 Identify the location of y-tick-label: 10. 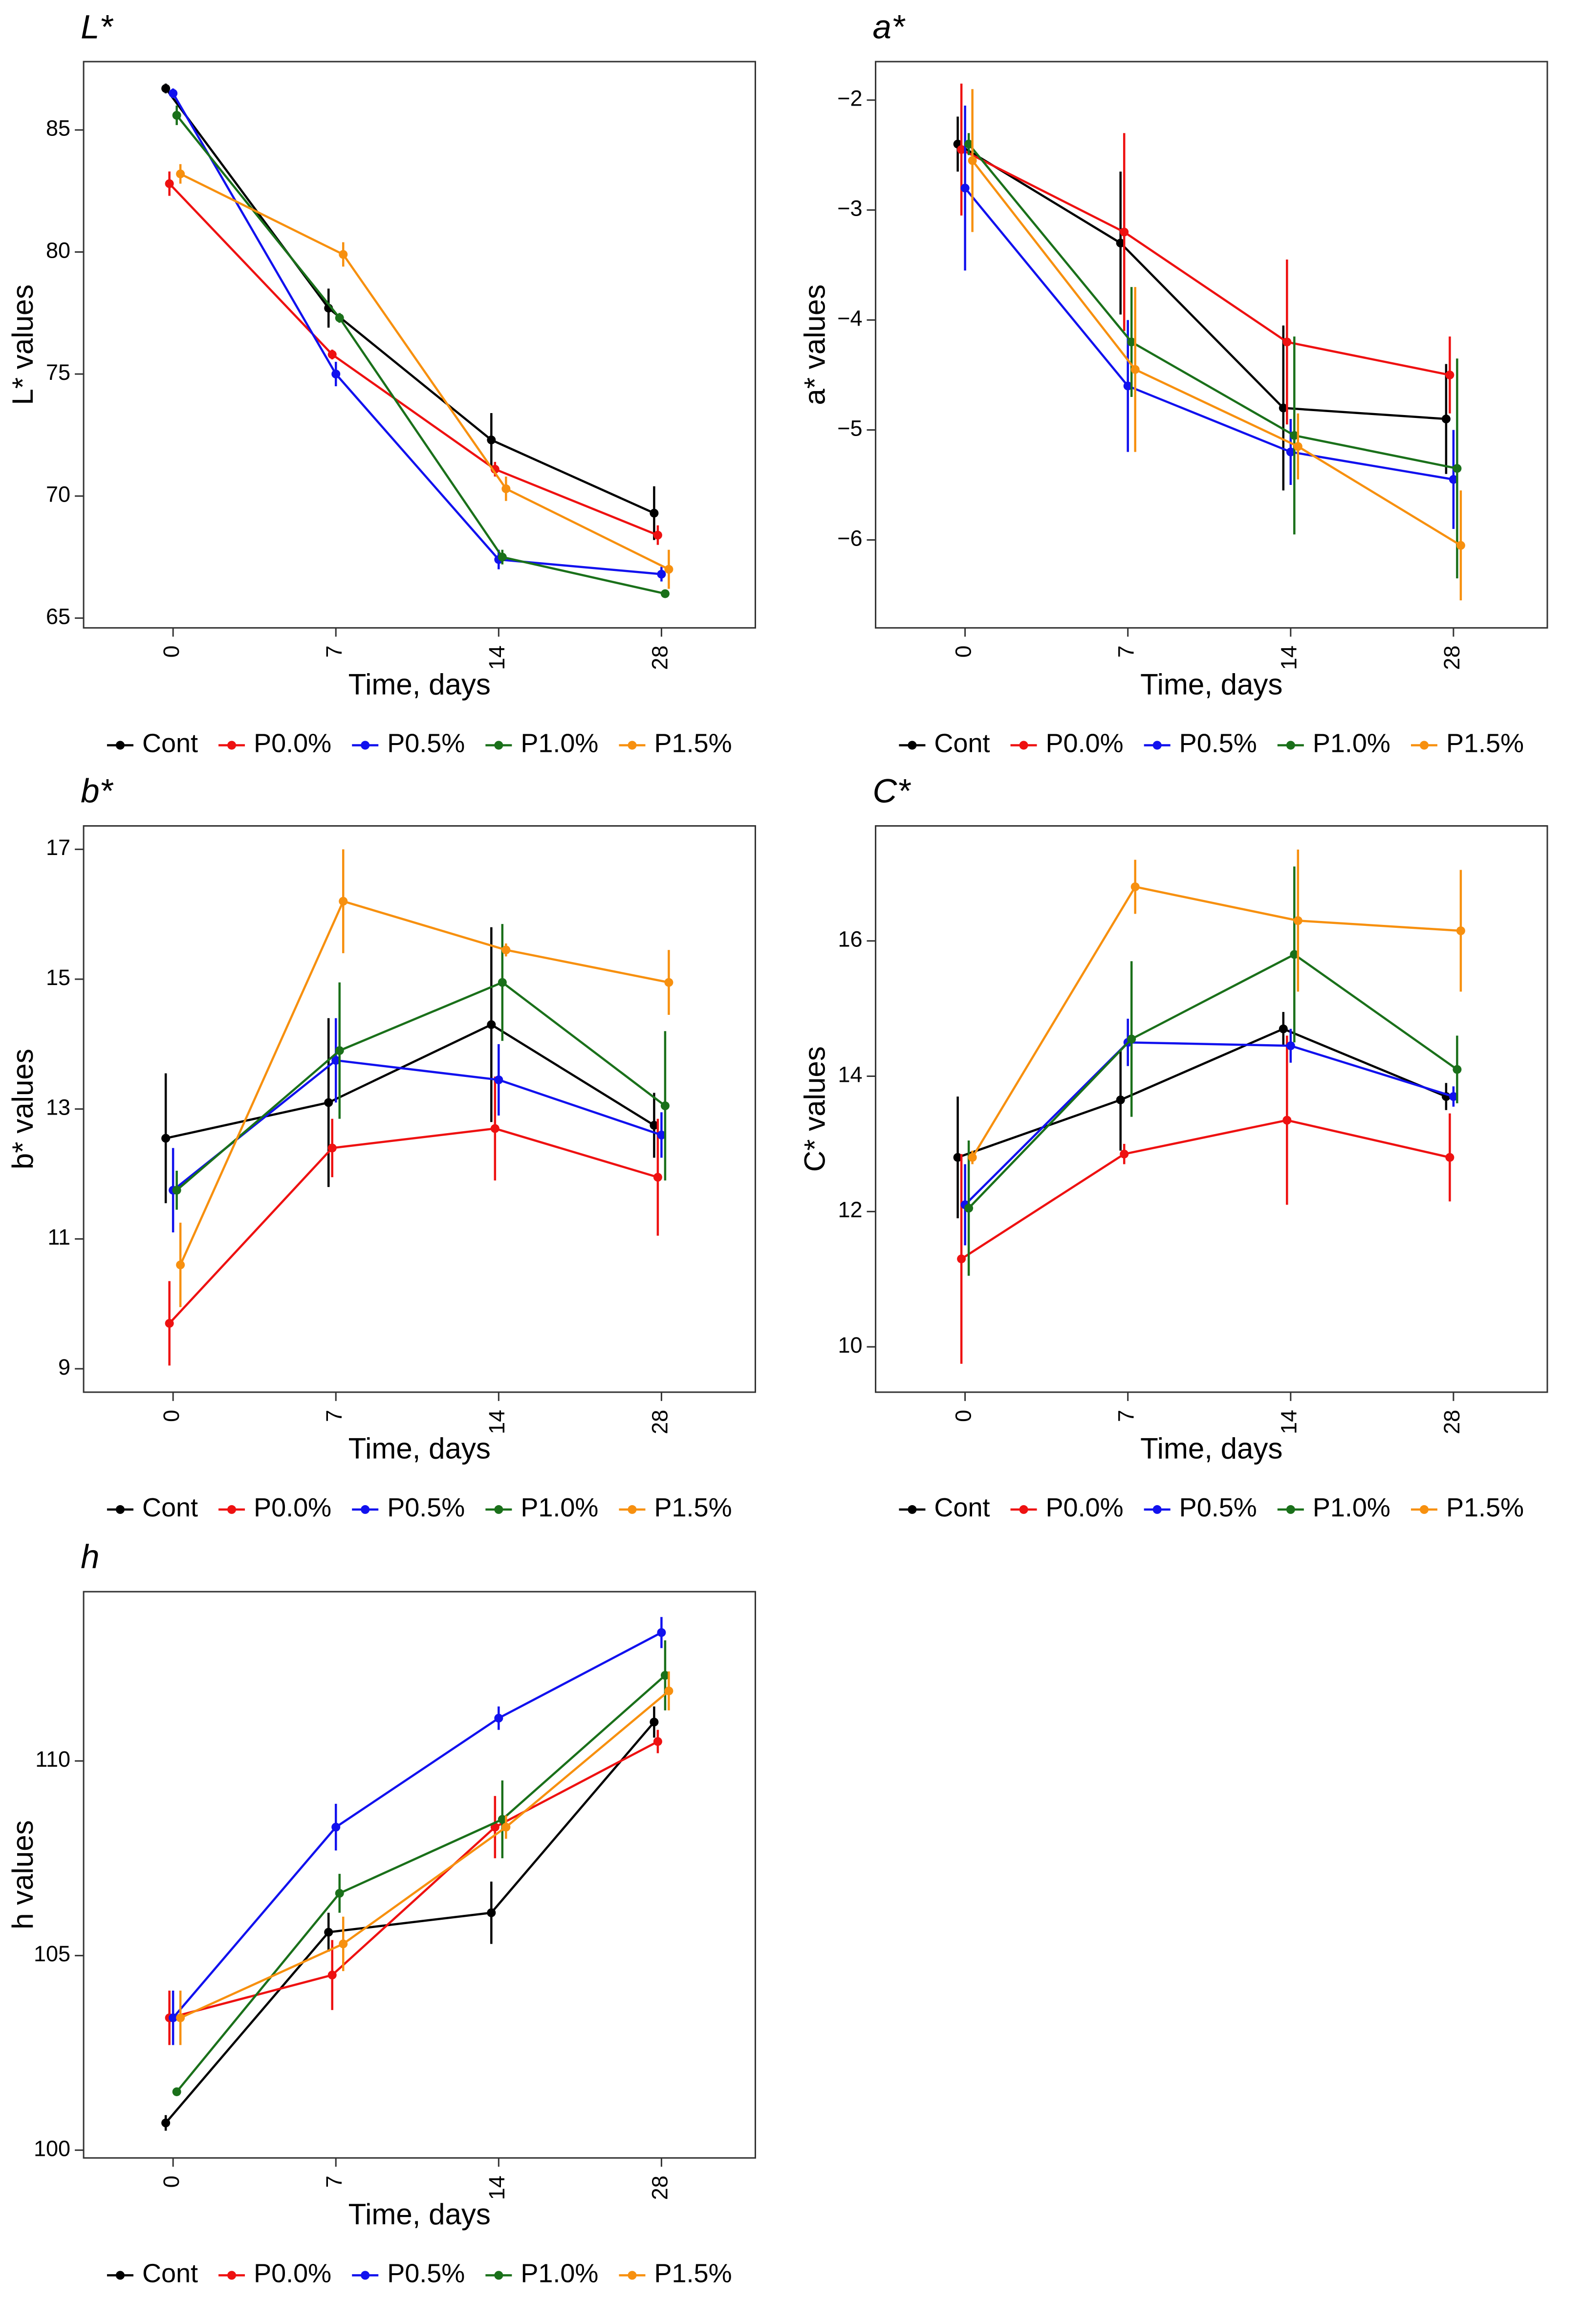
(850, 1345).